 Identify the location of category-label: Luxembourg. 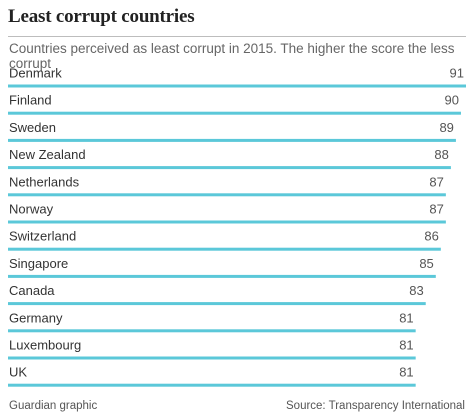
(45, 345).